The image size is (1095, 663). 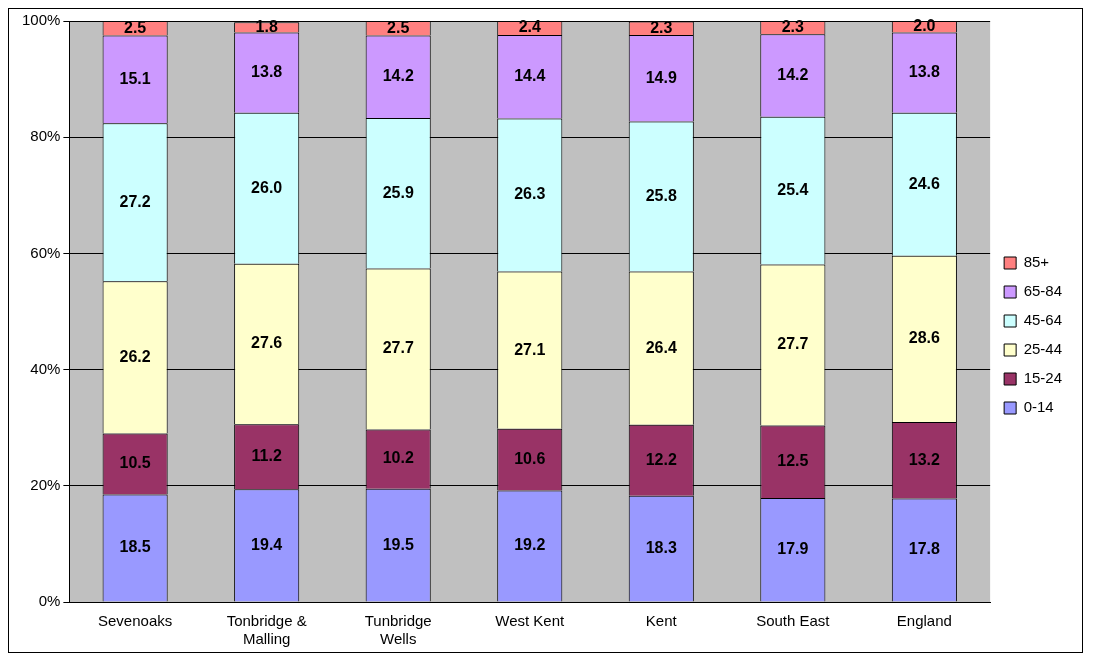 I want to click on legend-label: 65-84, so click(x=1043, y=291).